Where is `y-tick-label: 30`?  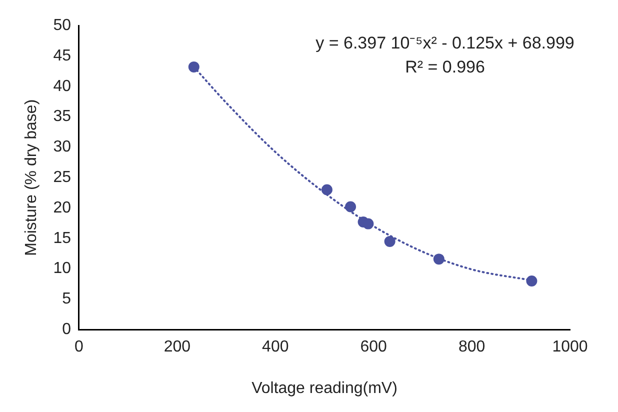
y-tick-label: 30 is located at coordinates (62, 147).